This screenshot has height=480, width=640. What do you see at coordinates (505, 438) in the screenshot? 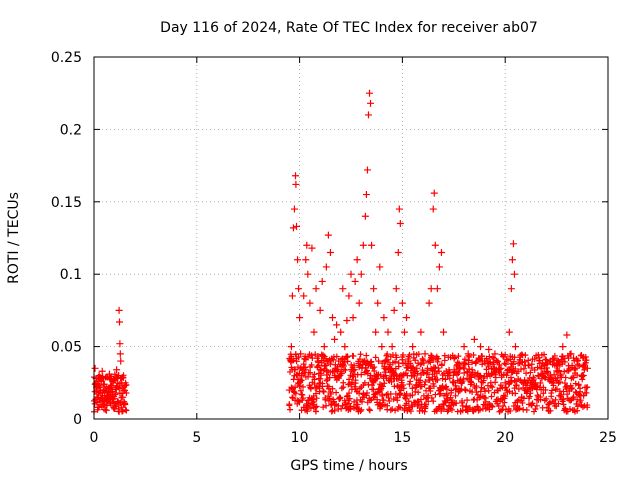
I see `x-tick-label: 20` at bounding box center [505, 438].